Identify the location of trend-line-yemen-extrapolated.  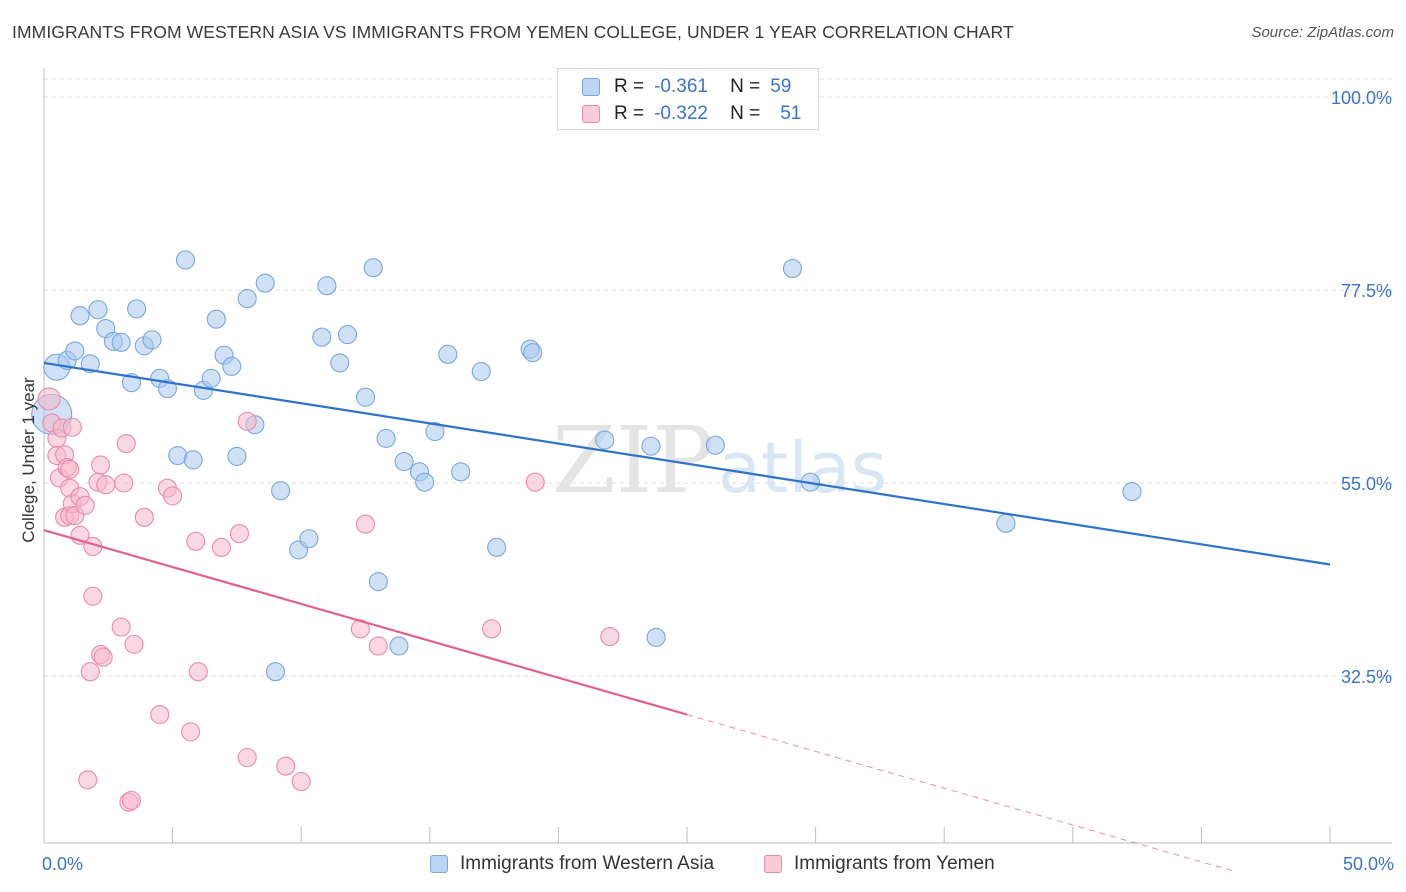
(959, 793).